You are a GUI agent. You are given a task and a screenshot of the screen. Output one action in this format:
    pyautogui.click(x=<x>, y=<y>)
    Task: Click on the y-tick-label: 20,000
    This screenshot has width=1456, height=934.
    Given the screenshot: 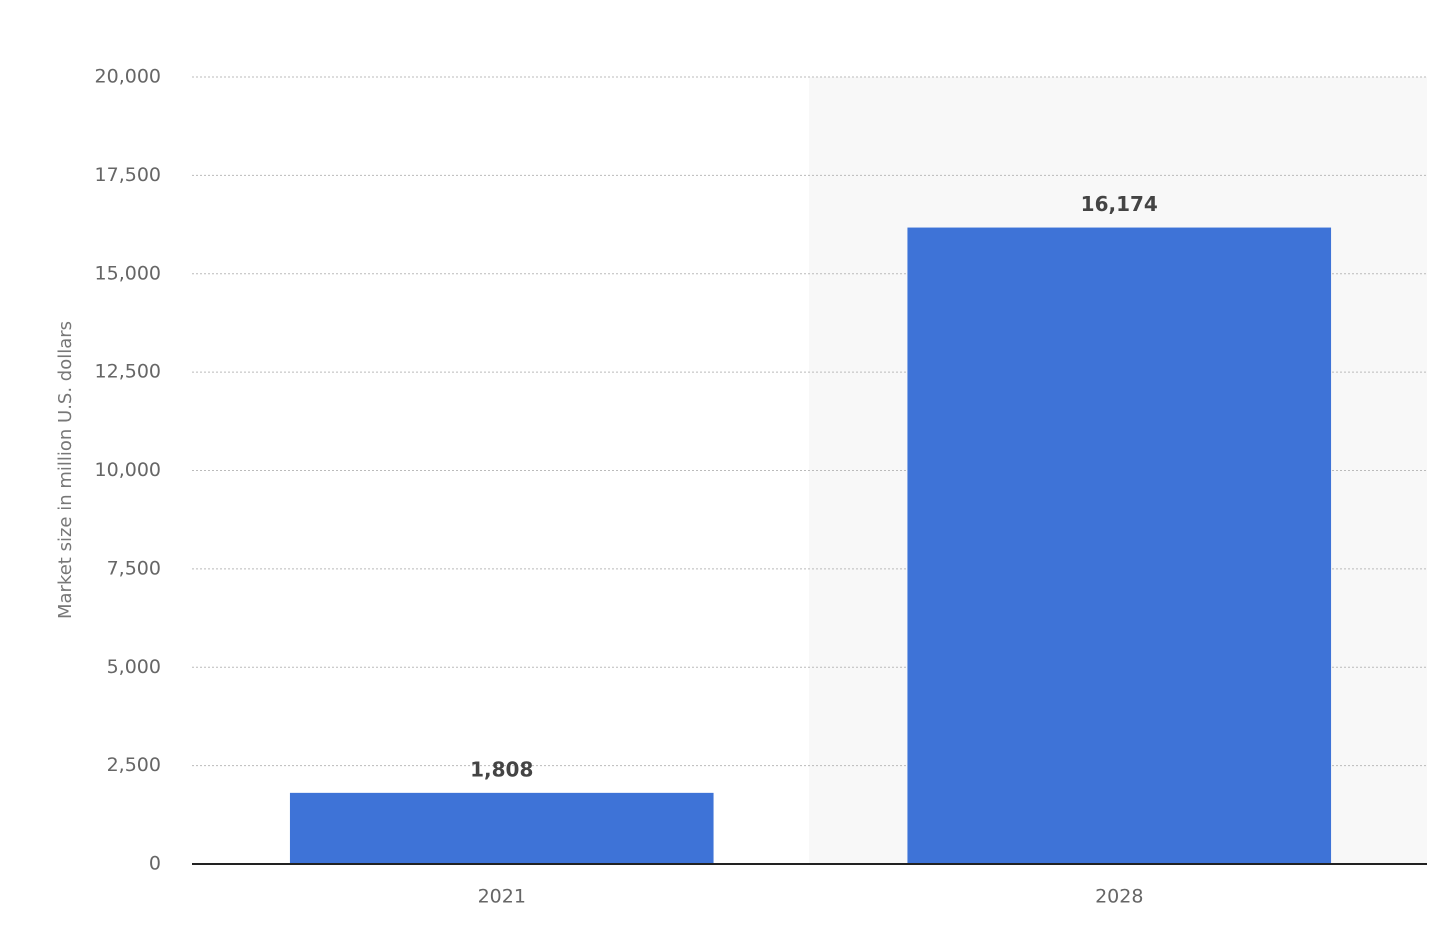 What is the action you would take?
    pyautogui.click(x=128, y=77)
    